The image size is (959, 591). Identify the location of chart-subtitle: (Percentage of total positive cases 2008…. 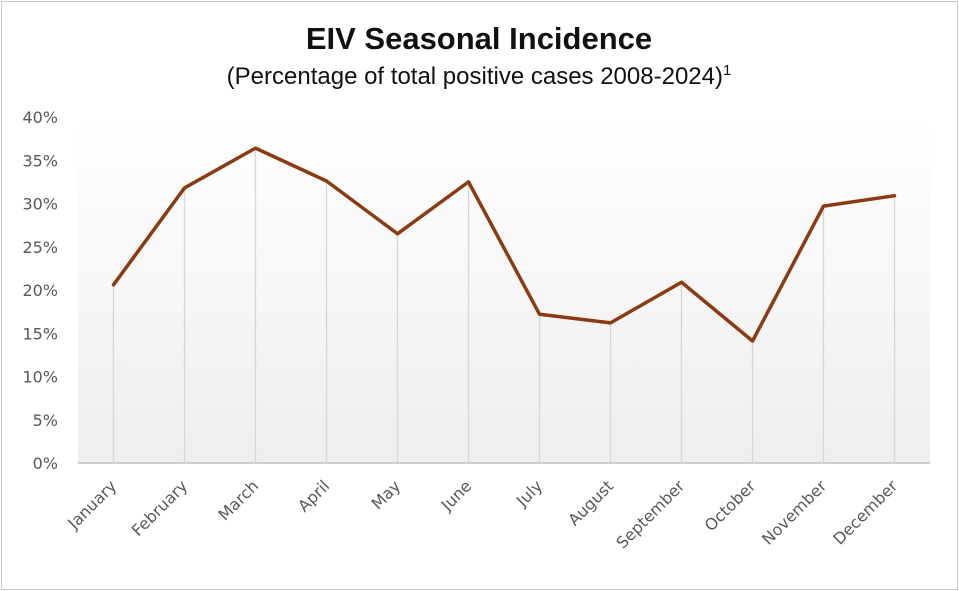
(479, 76).